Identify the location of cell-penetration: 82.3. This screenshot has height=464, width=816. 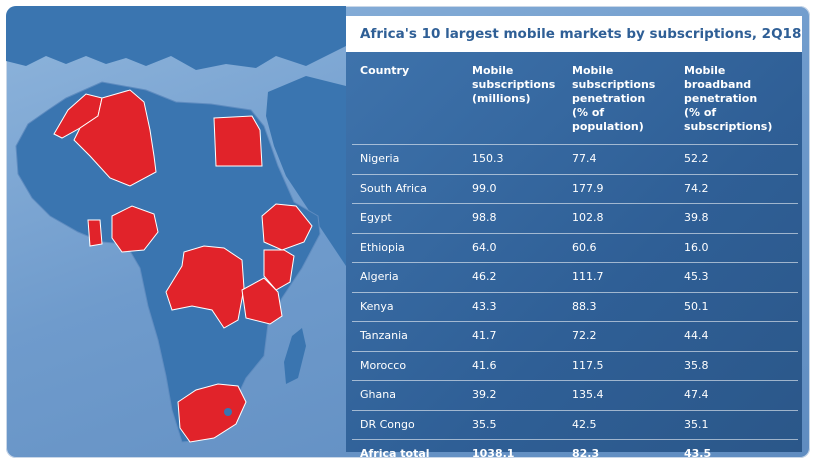
(620, 448).